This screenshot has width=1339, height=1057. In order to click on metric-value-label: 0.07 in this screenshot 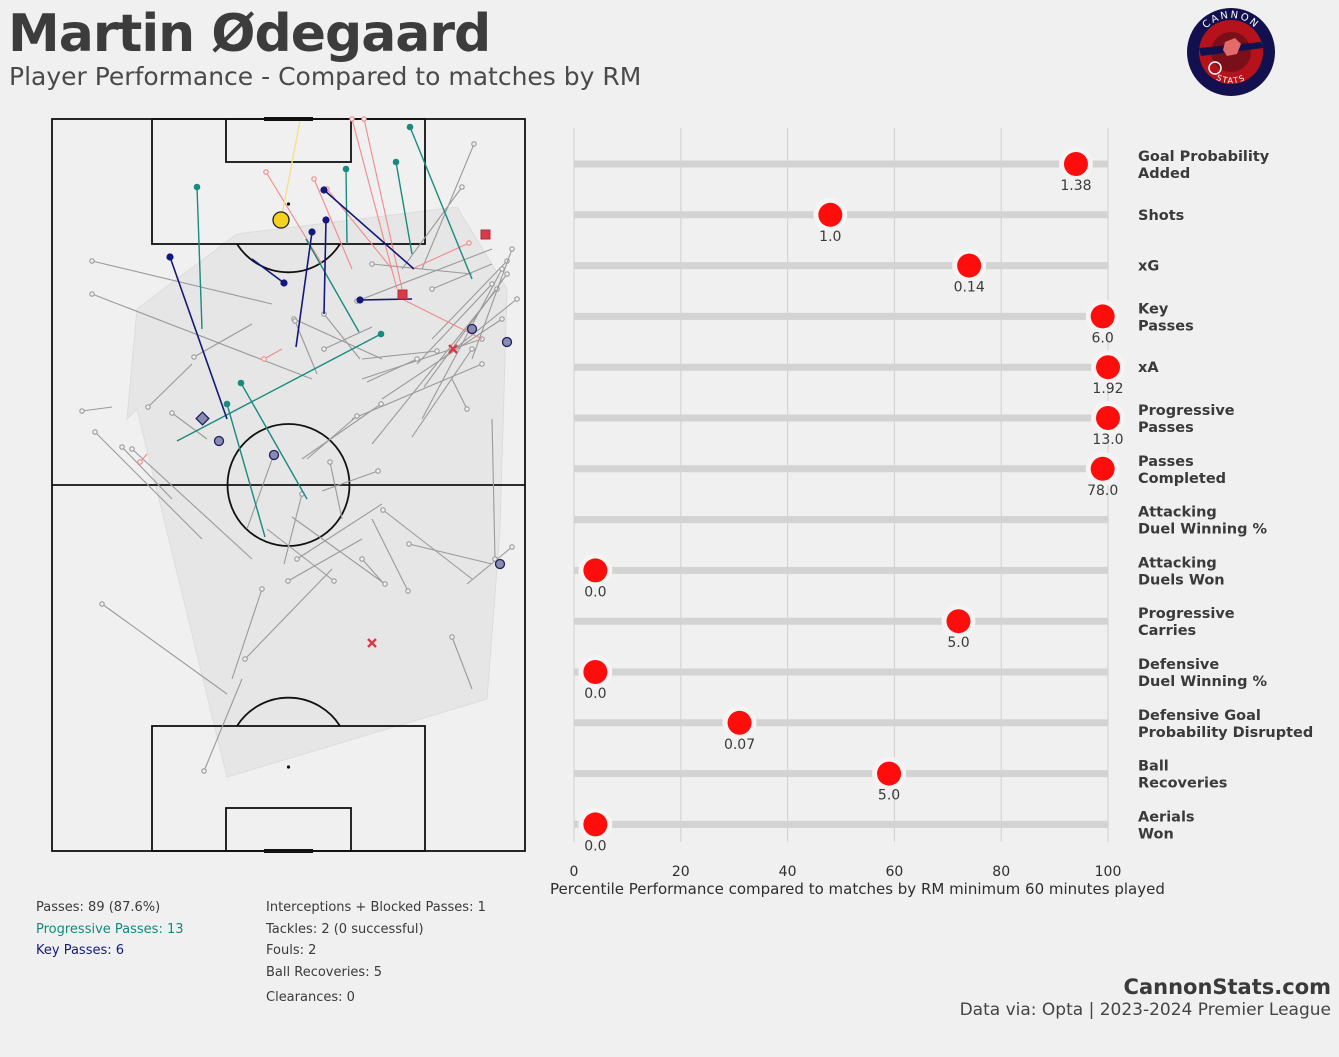, I will do `click(739, 745)`.